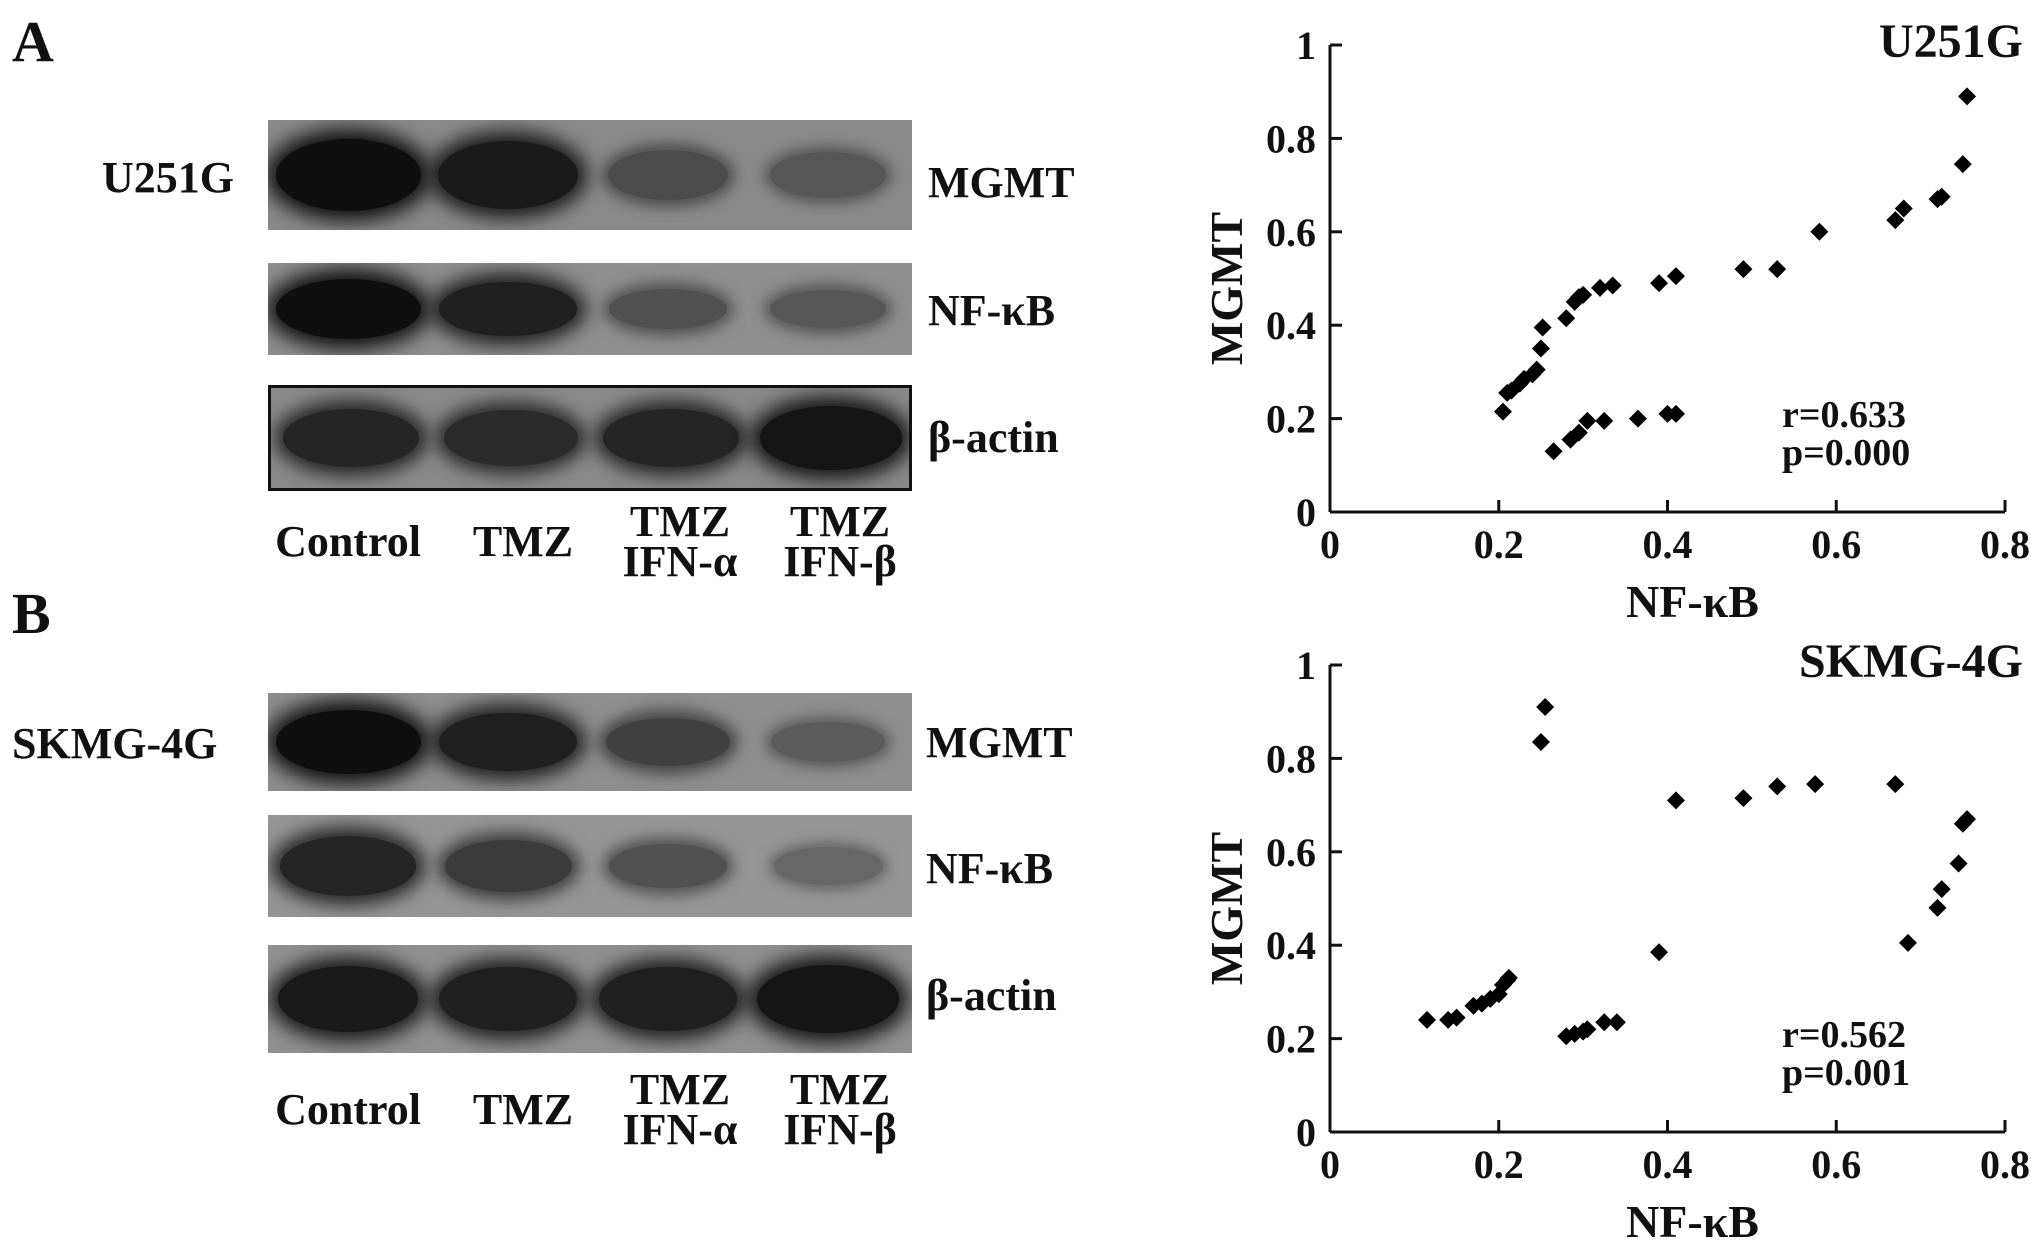 This screenshot has width=2031, height=1251. I want to click on skmg4g-x-tick-label: 0.4, so click(1668, 1164).